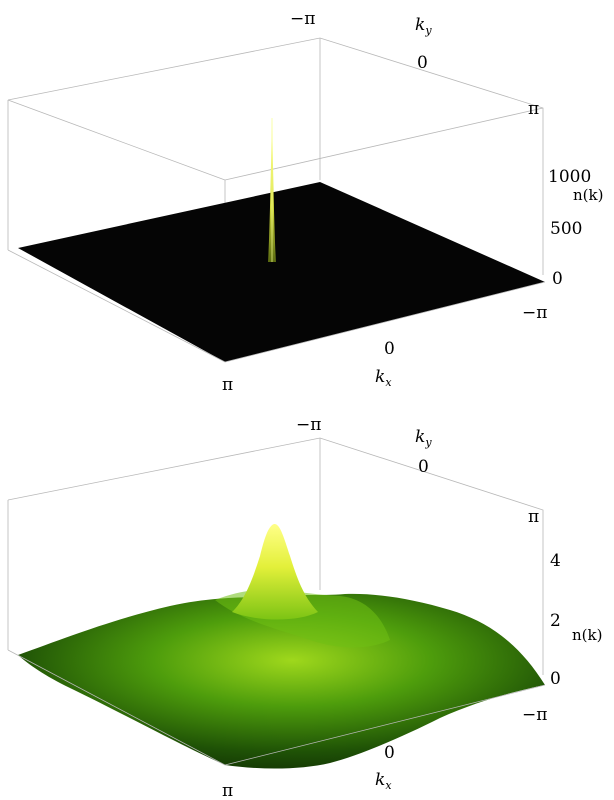 The height and width of the screenshot is (800, 614). Describe the element at coordinates (533, 517) in the screenshot. I see `ky-tick-pi-2: π` at that location.